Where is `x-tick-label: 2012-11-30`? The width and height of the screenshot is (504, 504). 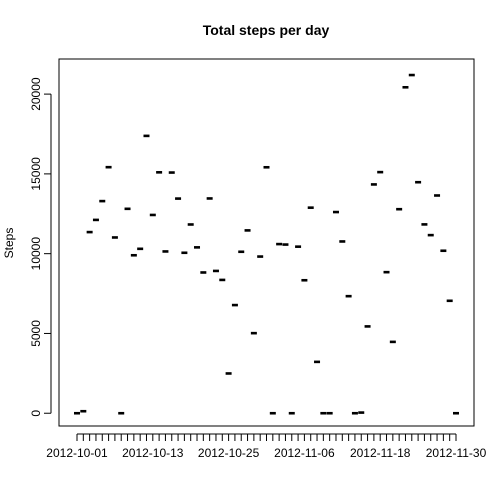 x-tick-label: 2012-11-30 is located at coordinates (456, 453).